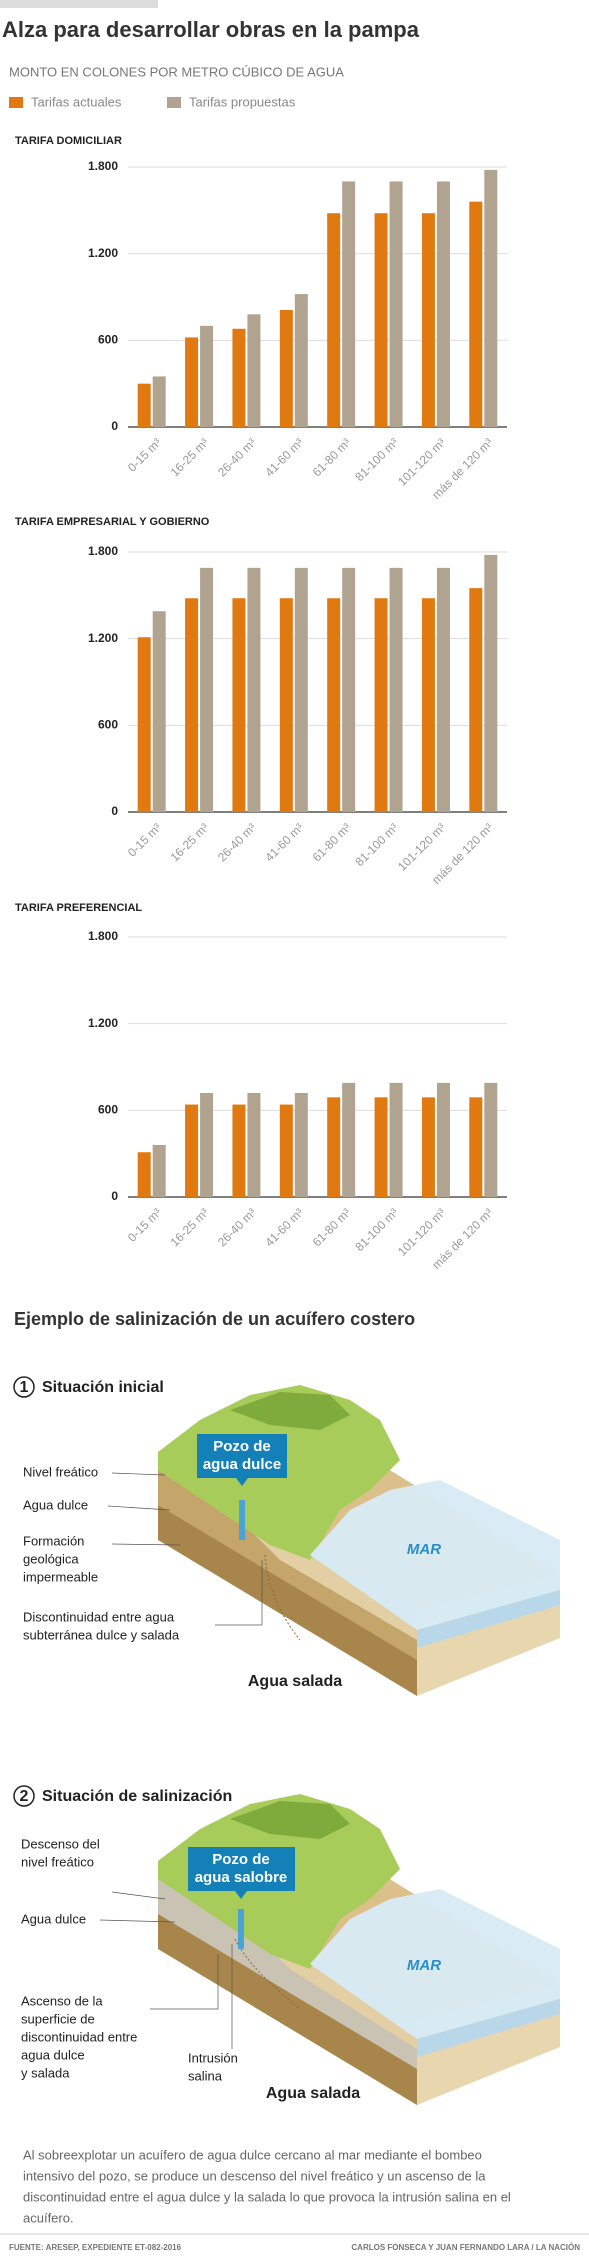 Image resolution: width=589 pixels, height=2267 pixels. Describe the element at coordinates (24, 1387) in the screenshot. I see `step-number: 1` at that location.